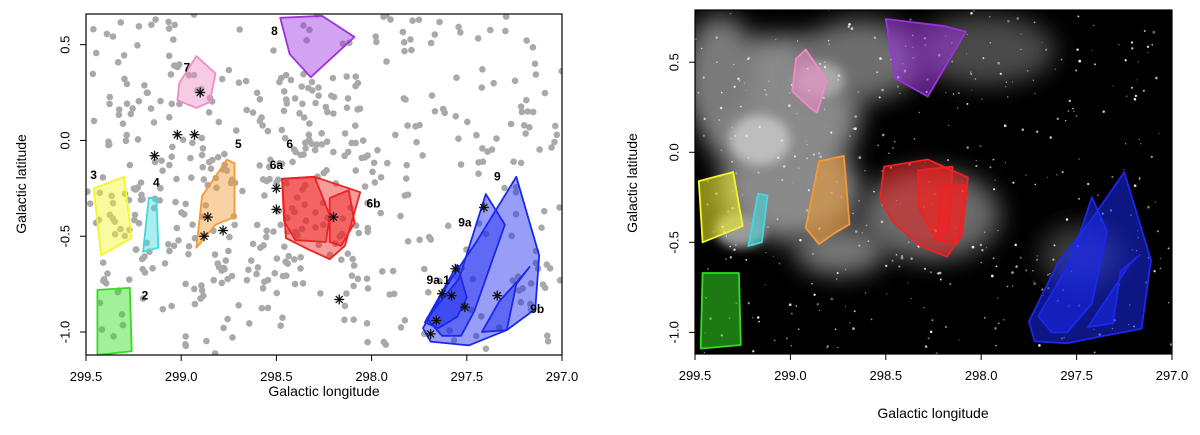  I want to click on right-y-tick-label: 0.5, so click(673, 62).